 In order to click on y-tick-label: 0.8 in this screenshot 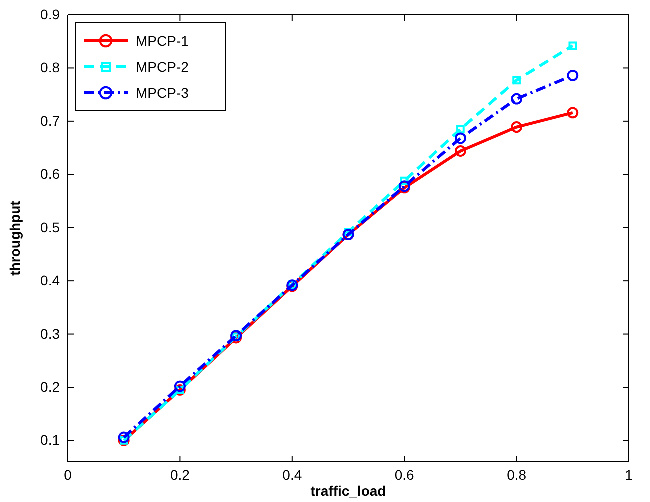, I will do `click(50, 68)`.